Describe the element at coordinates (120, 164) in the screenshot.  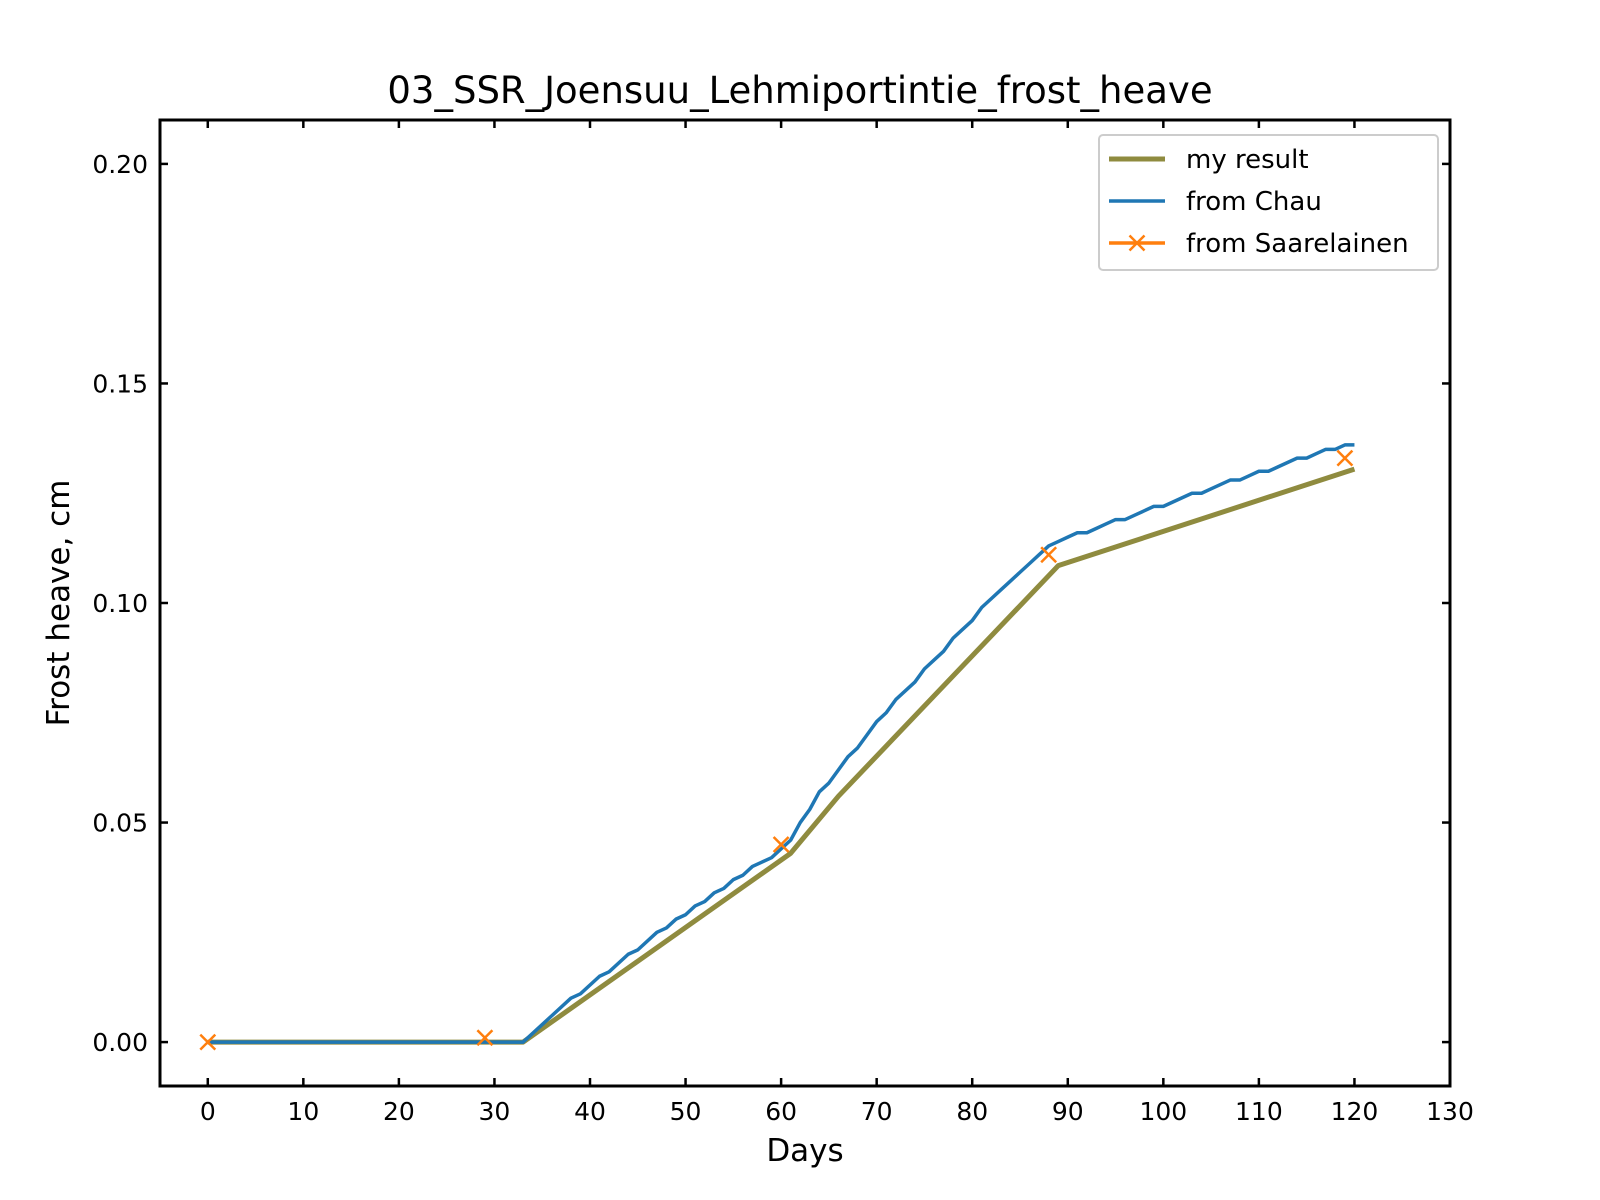
I see `y-tick-label: 0.20` at that location.